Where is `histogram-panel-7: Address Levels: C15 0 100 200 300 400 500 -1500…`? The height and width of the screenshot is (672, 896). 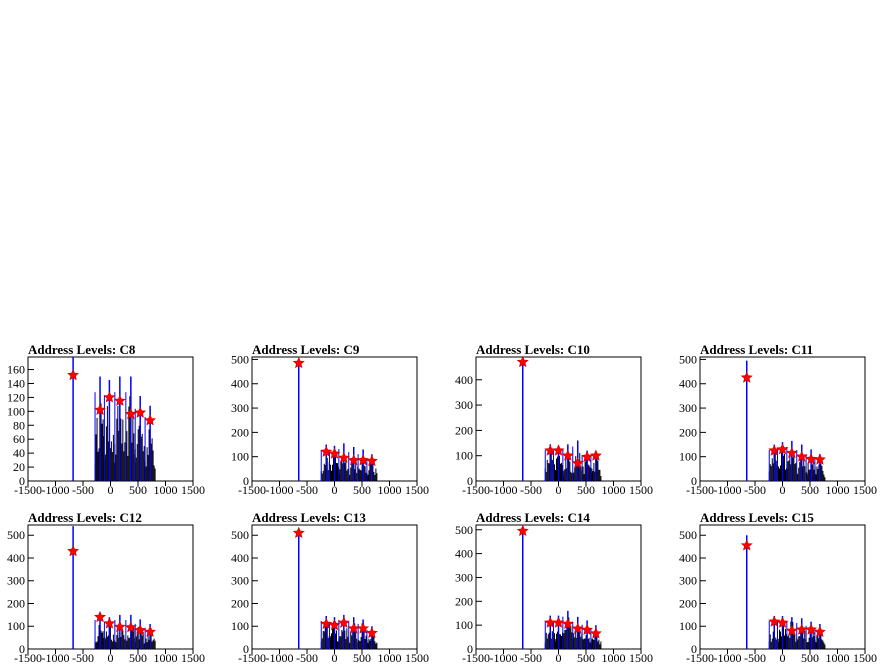
histogram-panel-7: Address Levels: C15 0 100 200 300 400 500 -1500… is located at coordinates (778, 587).